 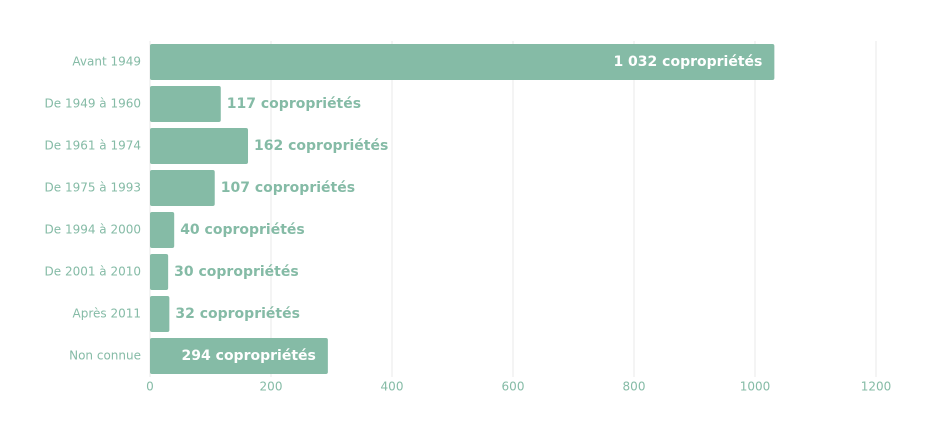 What do you see at coordinates (93, 272) in the screenshot?
I see `y-tick-label: De 2001 à 2010` at bounding box center [93, 272].